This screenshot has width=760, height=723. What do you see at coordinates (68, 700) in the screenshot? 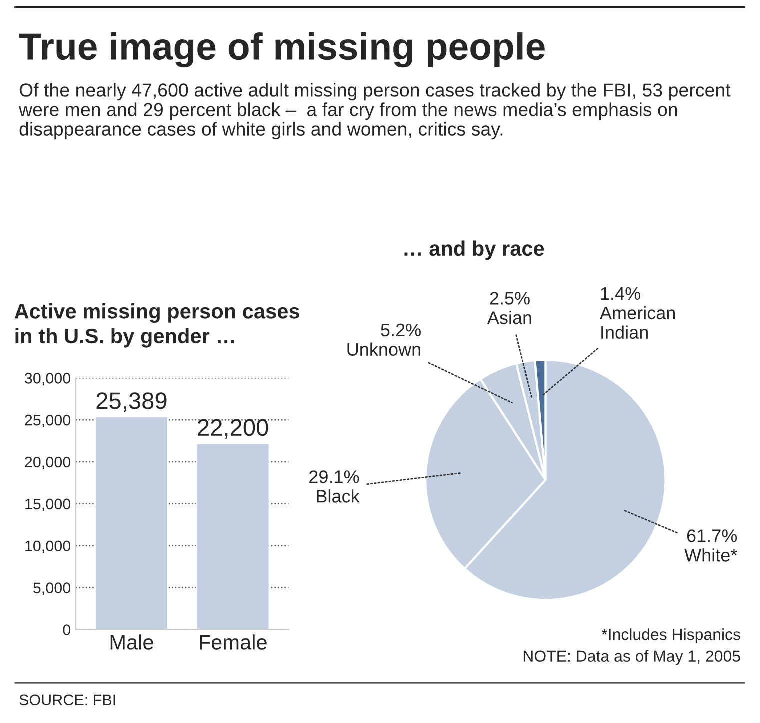
I see `source-note: SOURCE: FBI` at bounding box center [68, 700].